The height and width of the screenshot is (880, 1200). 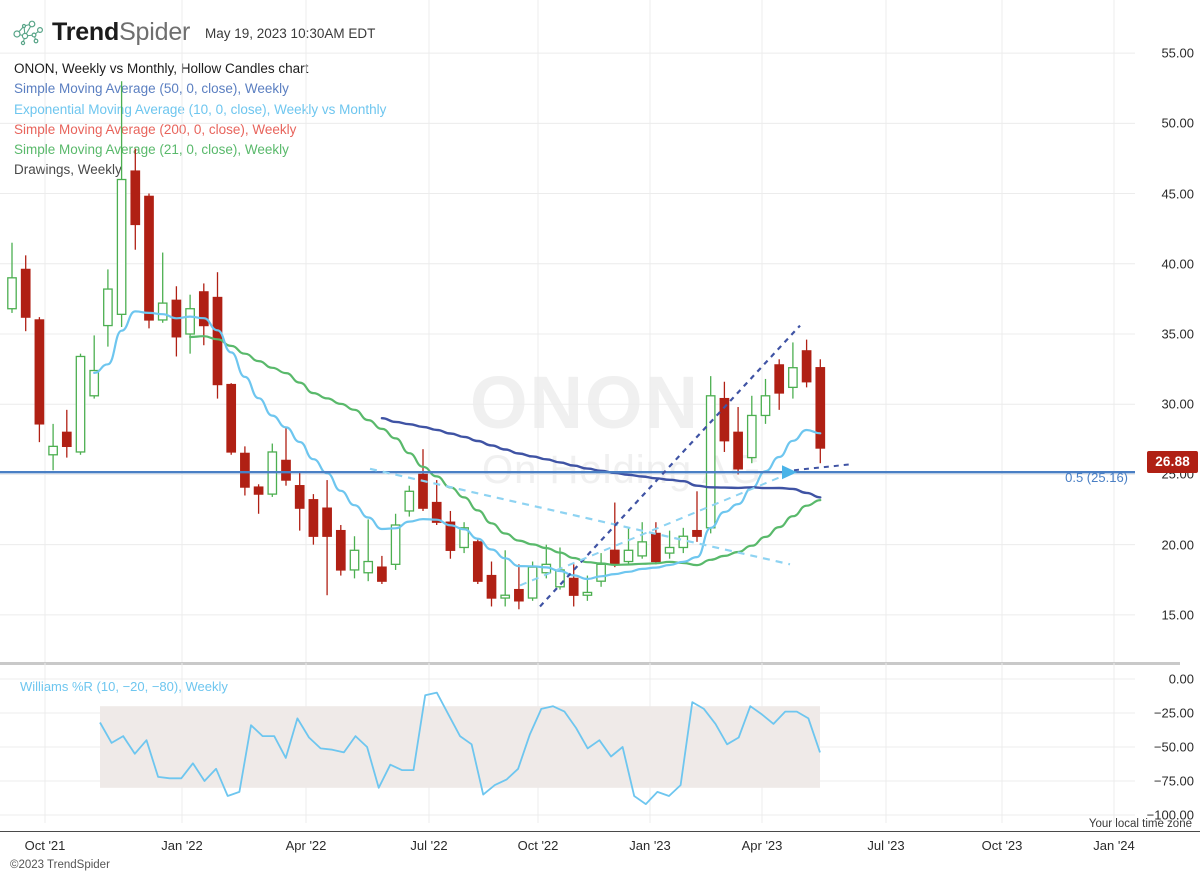 I want to click on price-axis-tick: 30.00, so click(x=1177, y=404).